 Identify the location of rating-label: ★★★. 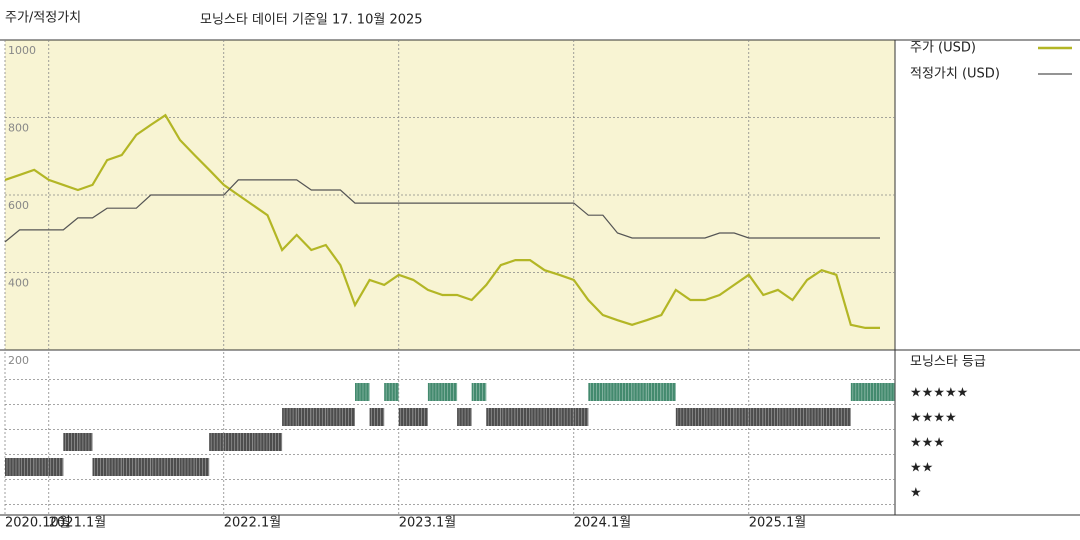
(927, 443).